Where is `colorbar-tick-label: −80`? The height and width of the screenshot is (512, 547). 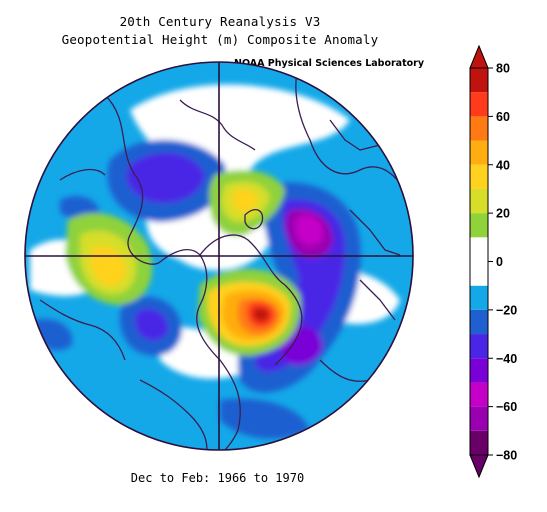
colorbar-tick-label: −80 is located at coordinates (506, 456).